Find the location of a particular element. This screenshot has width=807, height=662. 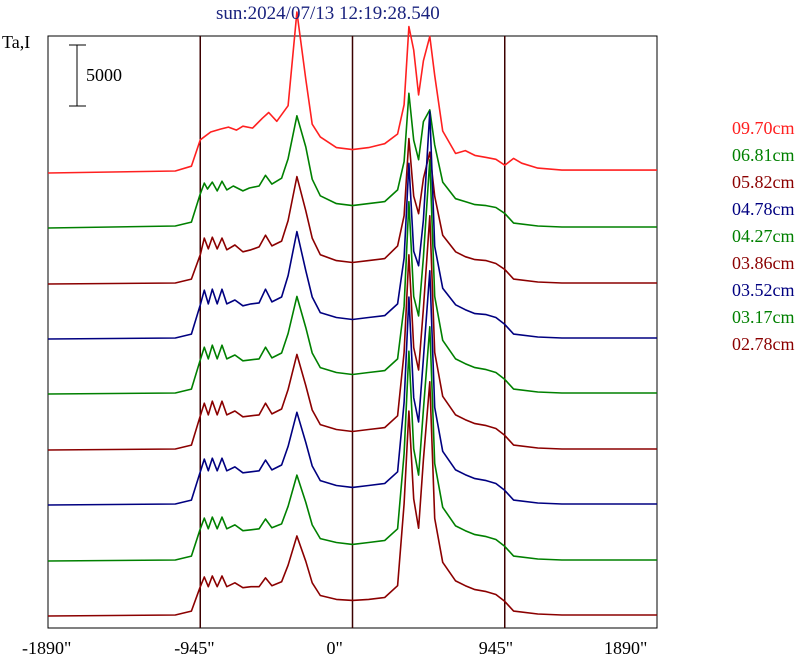

legend-entry: 09.70cm is located at coordinates (763, 128).